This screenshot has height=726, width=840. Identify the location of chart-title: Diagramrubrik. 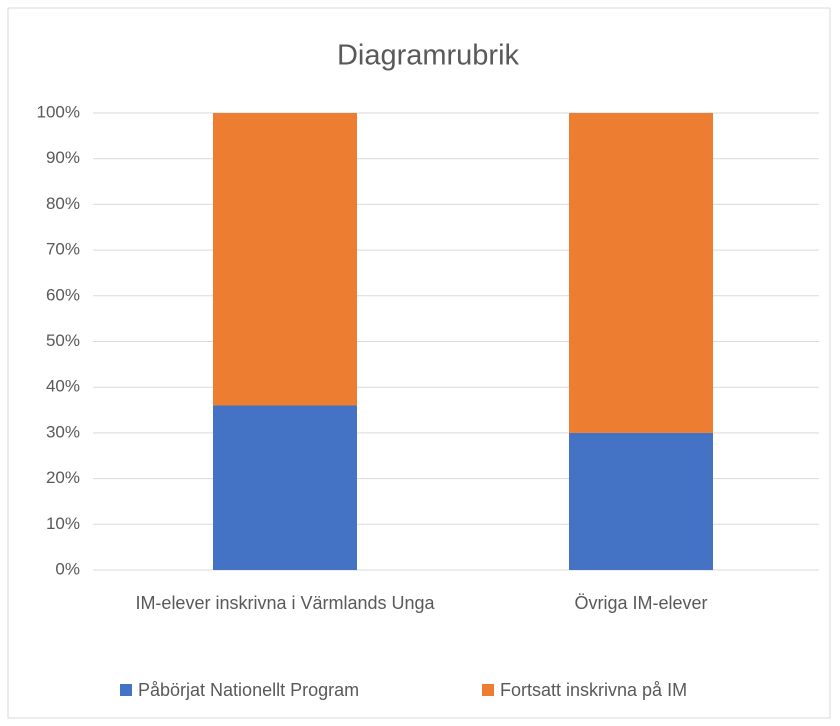
(428, 56).